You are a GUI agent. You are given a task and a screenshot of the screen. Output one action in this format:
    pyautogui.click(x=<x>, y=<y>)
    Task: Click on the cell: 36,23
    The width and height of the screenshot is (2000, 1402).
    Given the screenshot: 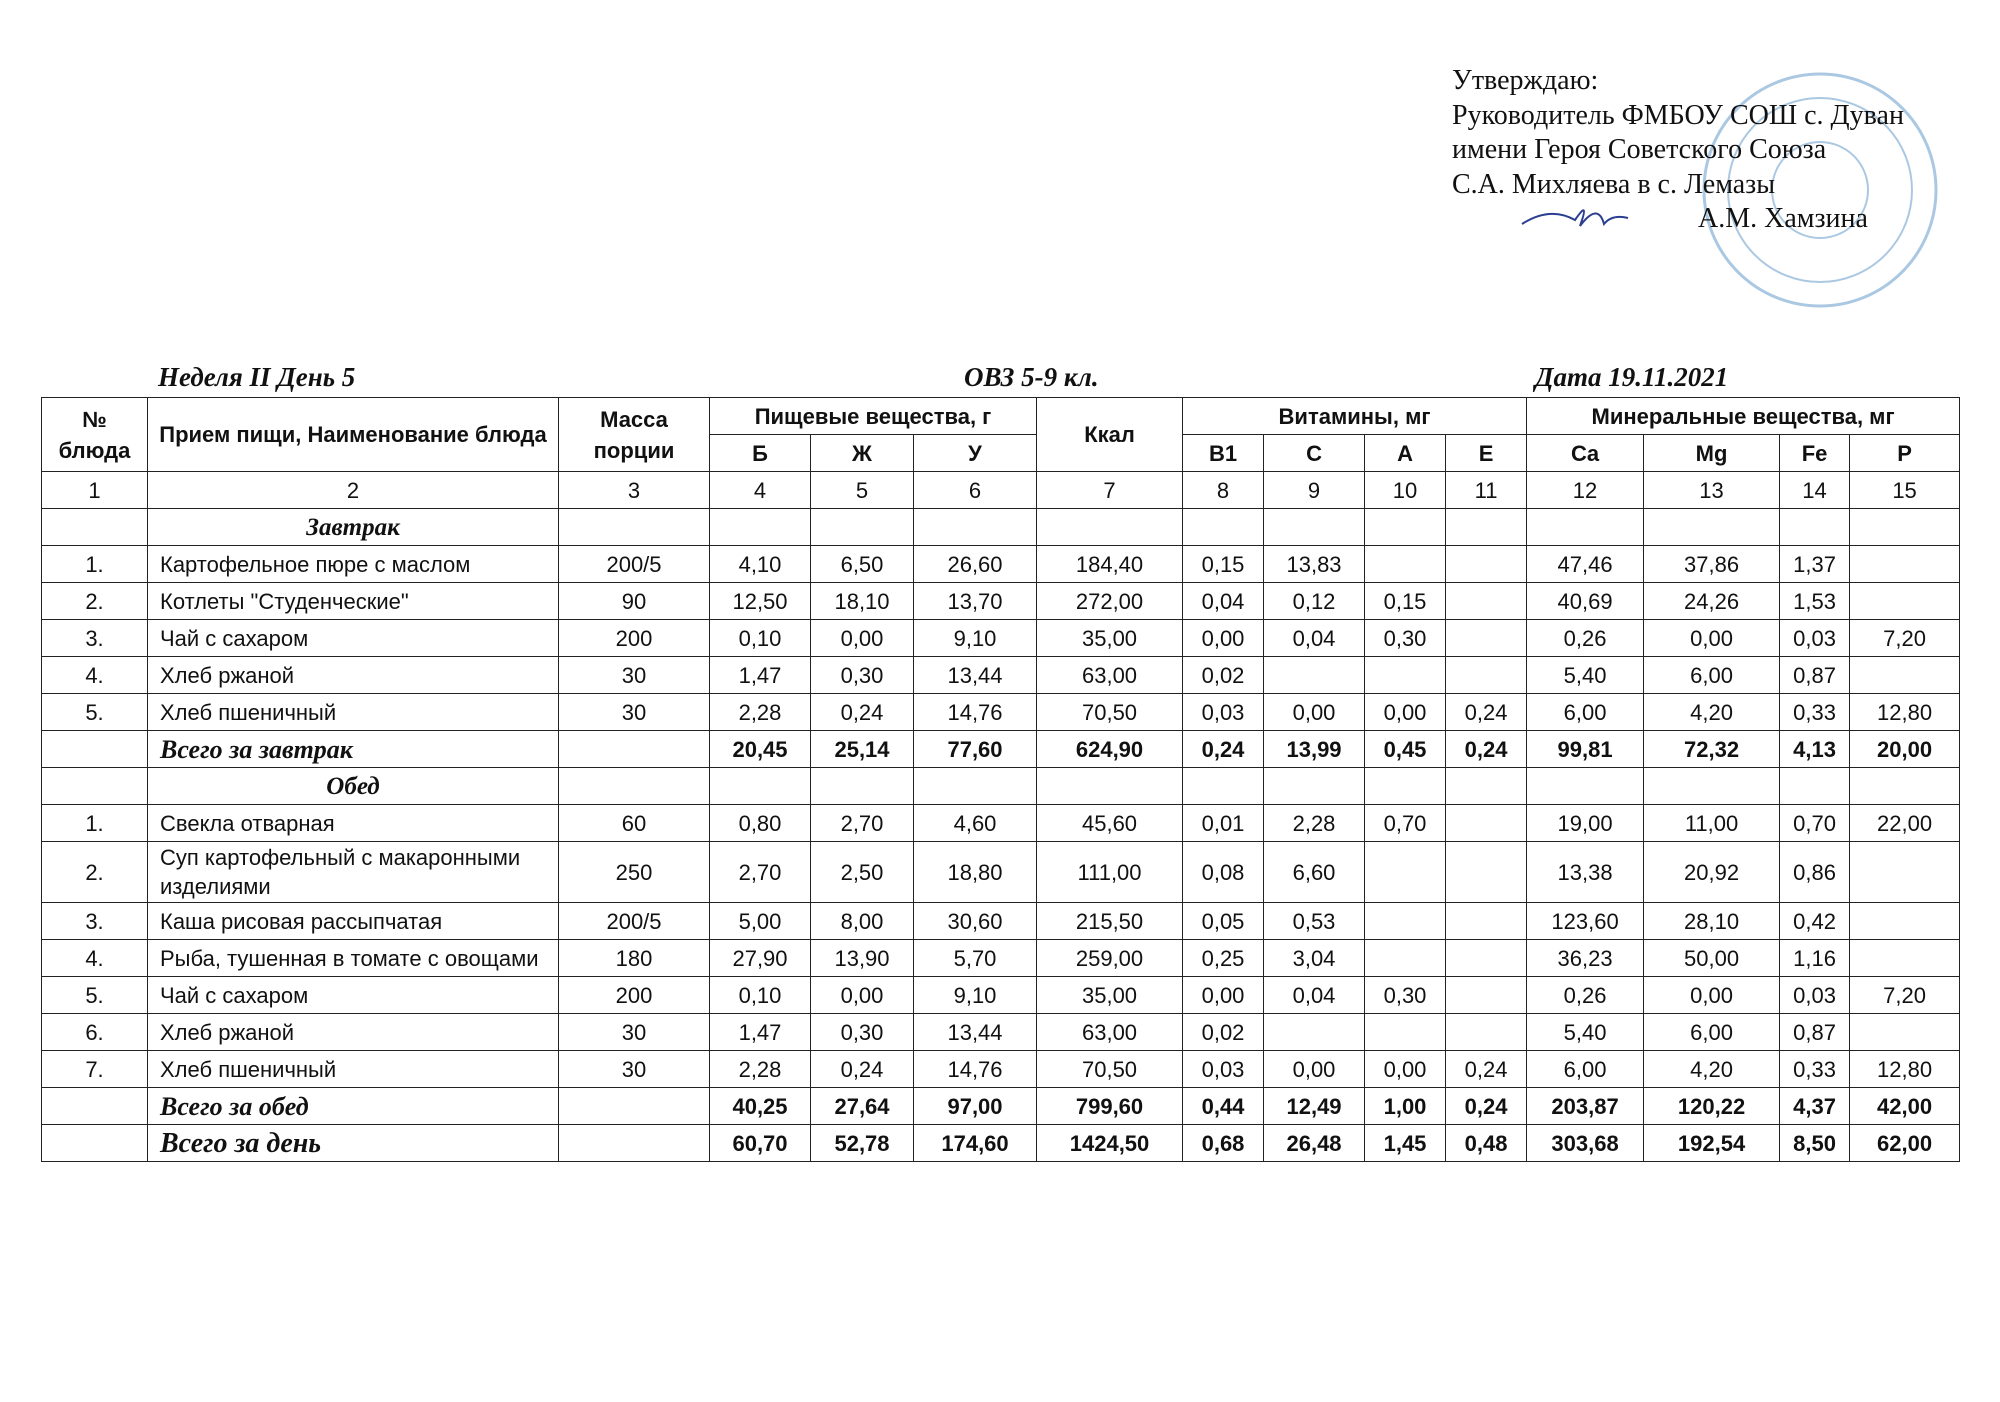 What is the action you would take?
    pyautogui.click(x=1585, y=958)
    